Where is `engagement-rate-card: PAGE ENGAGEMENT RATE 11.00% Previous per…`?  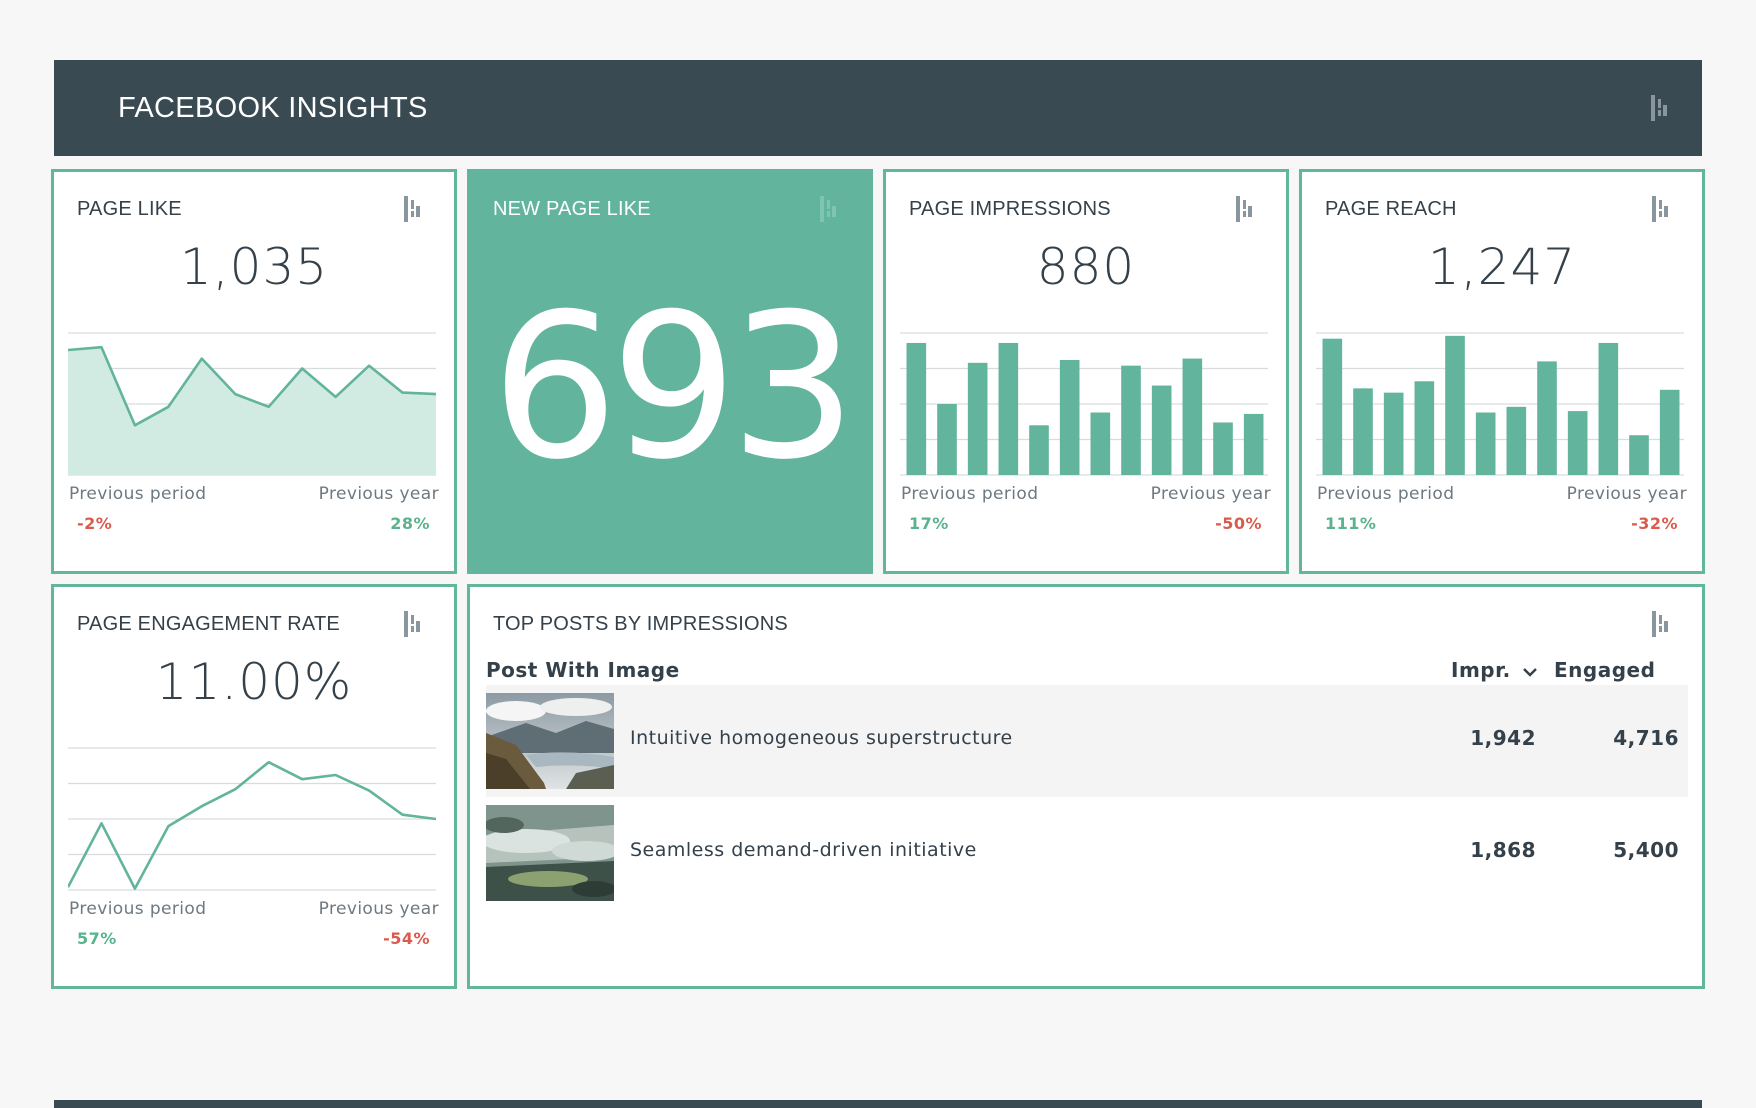 engagement-rate-card: PAGE ENGAGEMENT RATE 11.00% Previous per… is located at coordinates (254, 786).